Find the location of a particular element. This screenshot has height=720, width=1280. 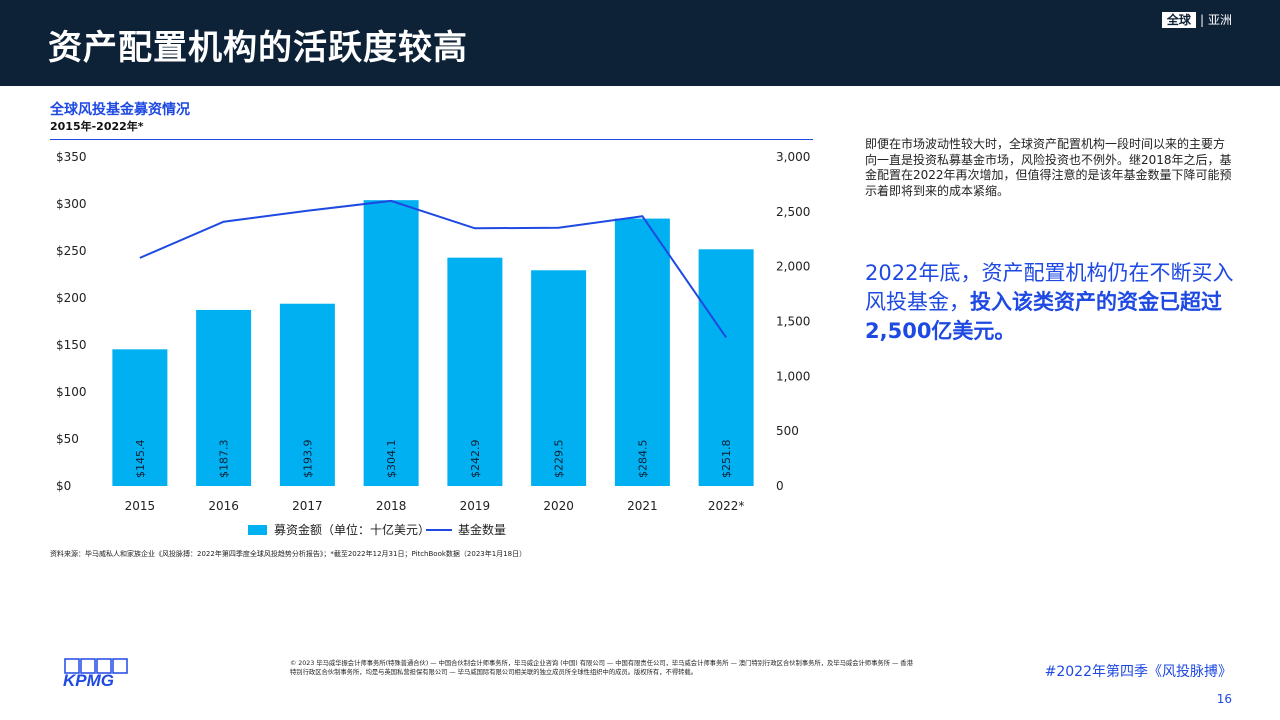

bar-data-label: $251.8 is located at coordinates (726, 459).